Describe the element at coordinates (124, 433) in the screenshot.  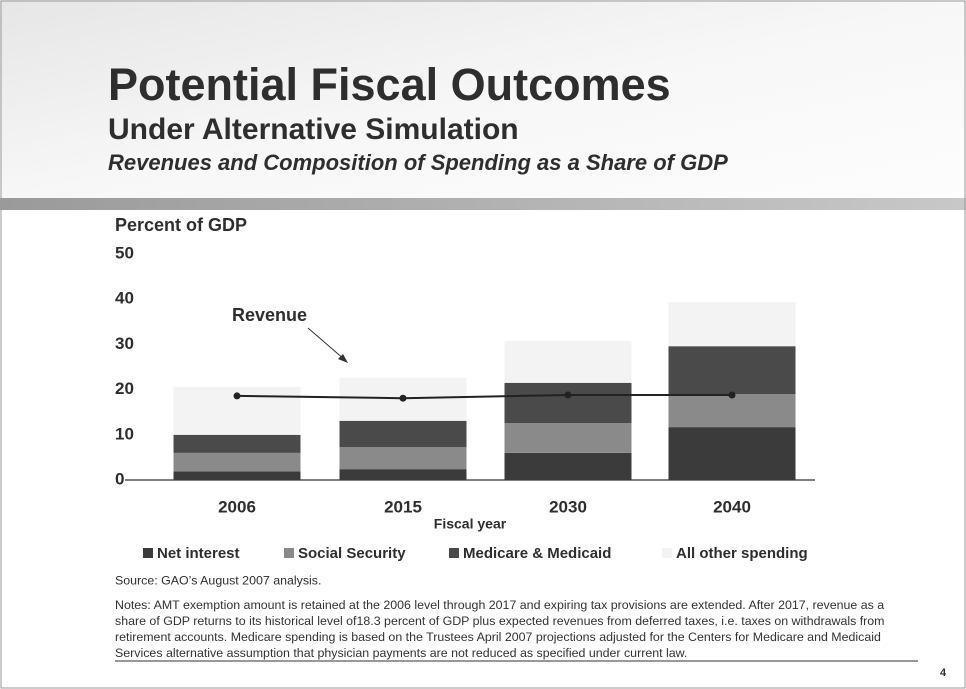
I see `y-tick-label: 10` at that location.